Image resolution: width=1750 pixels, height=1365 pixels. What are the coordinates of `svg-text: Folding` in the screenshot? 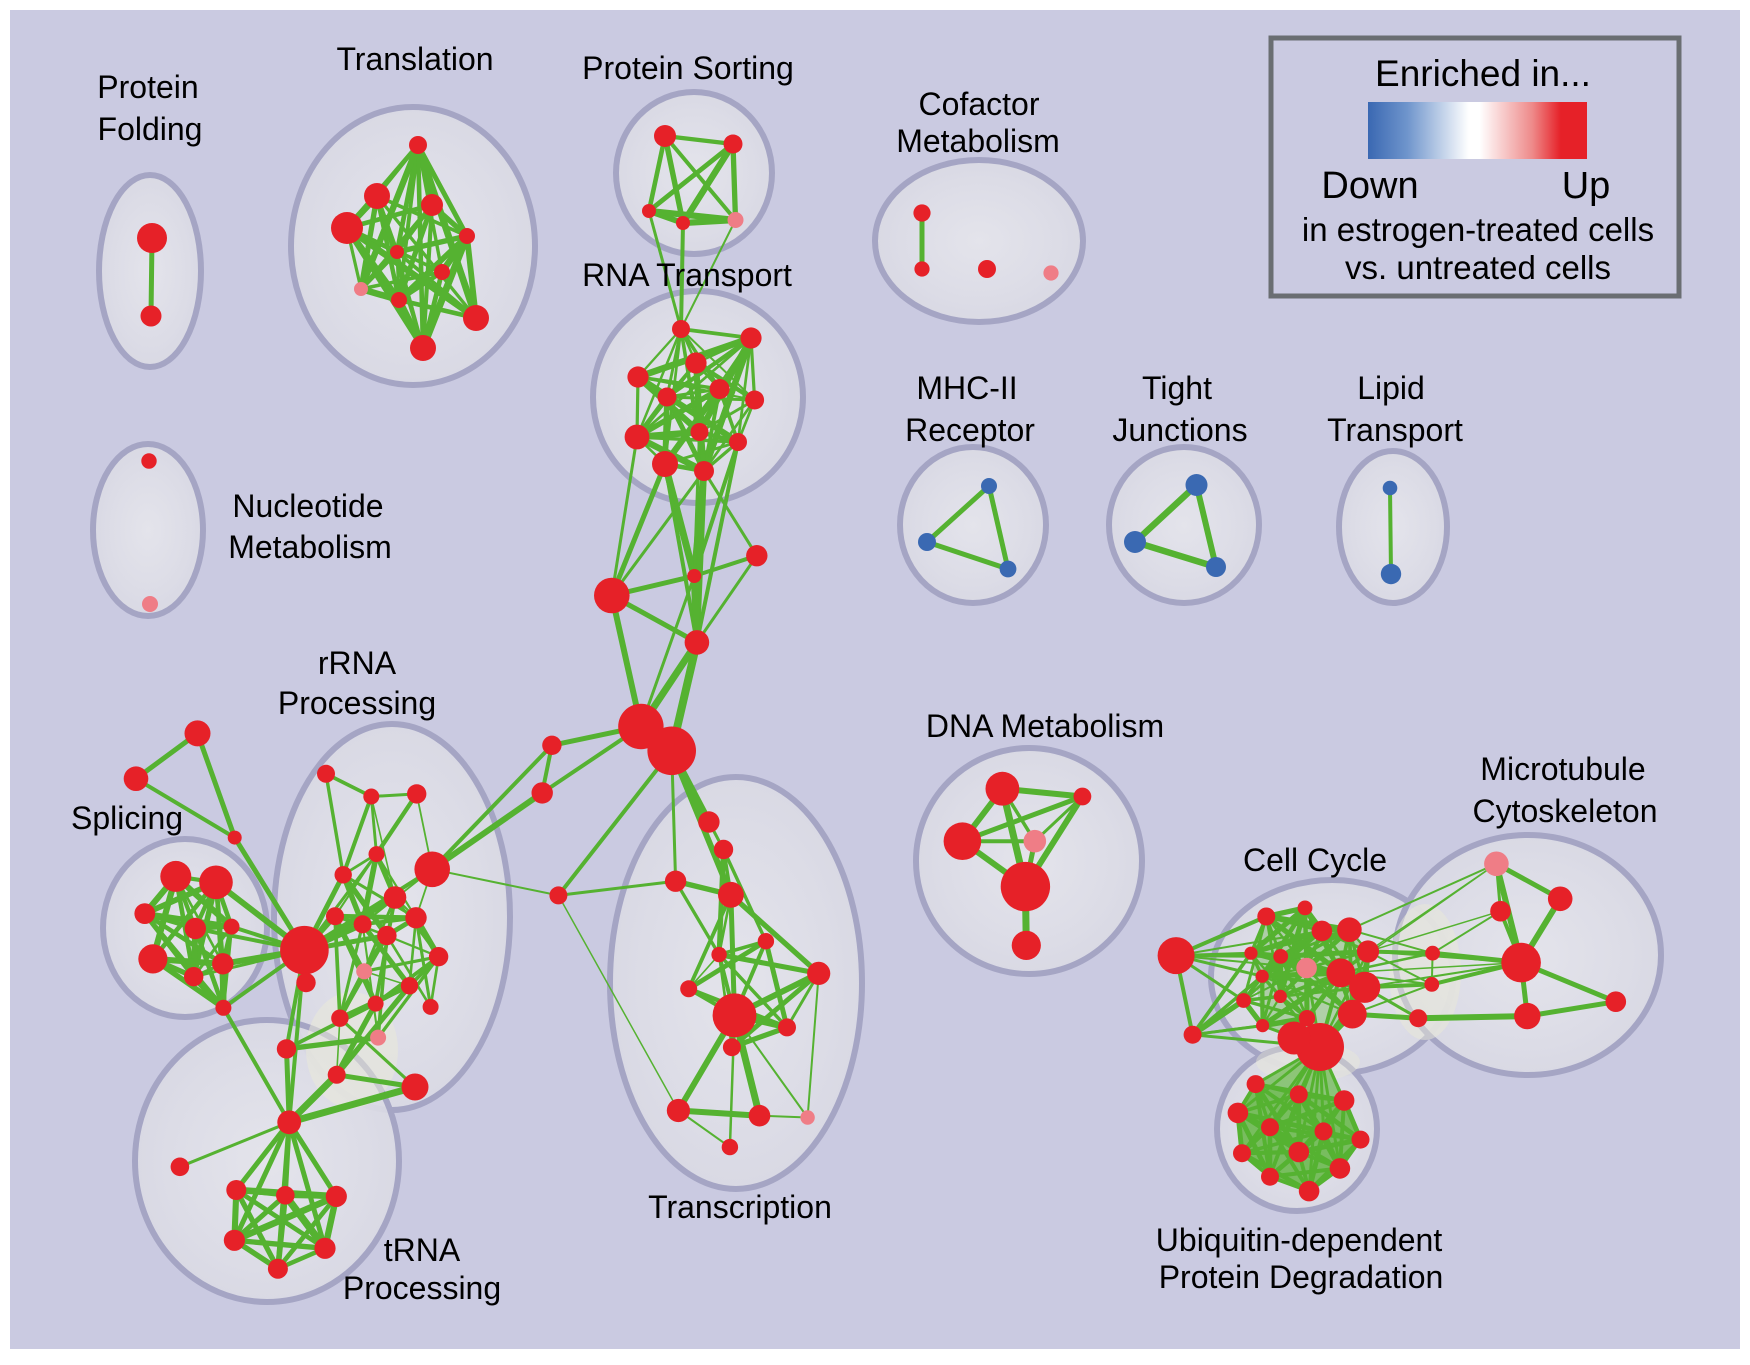 It's located at (150, 129).